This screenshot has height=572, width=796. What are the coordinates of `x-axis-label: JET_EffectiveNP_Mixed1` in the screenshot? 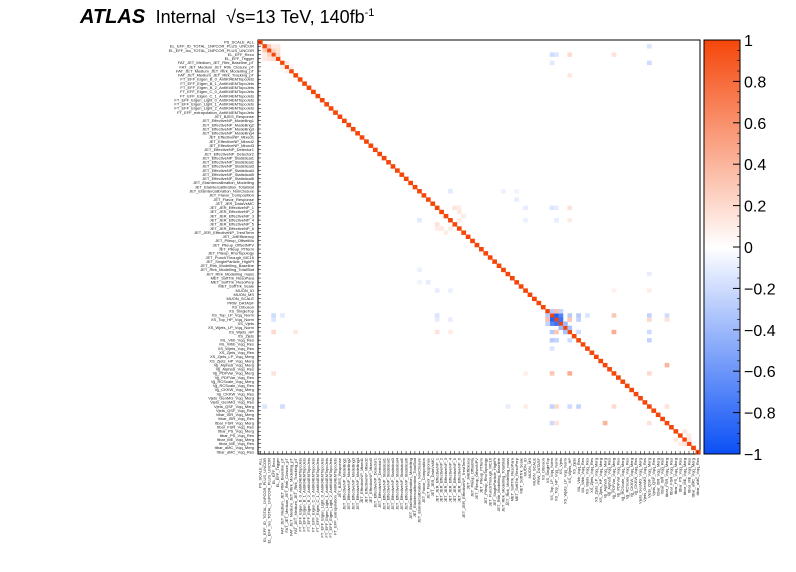 It's located at (361, 480).